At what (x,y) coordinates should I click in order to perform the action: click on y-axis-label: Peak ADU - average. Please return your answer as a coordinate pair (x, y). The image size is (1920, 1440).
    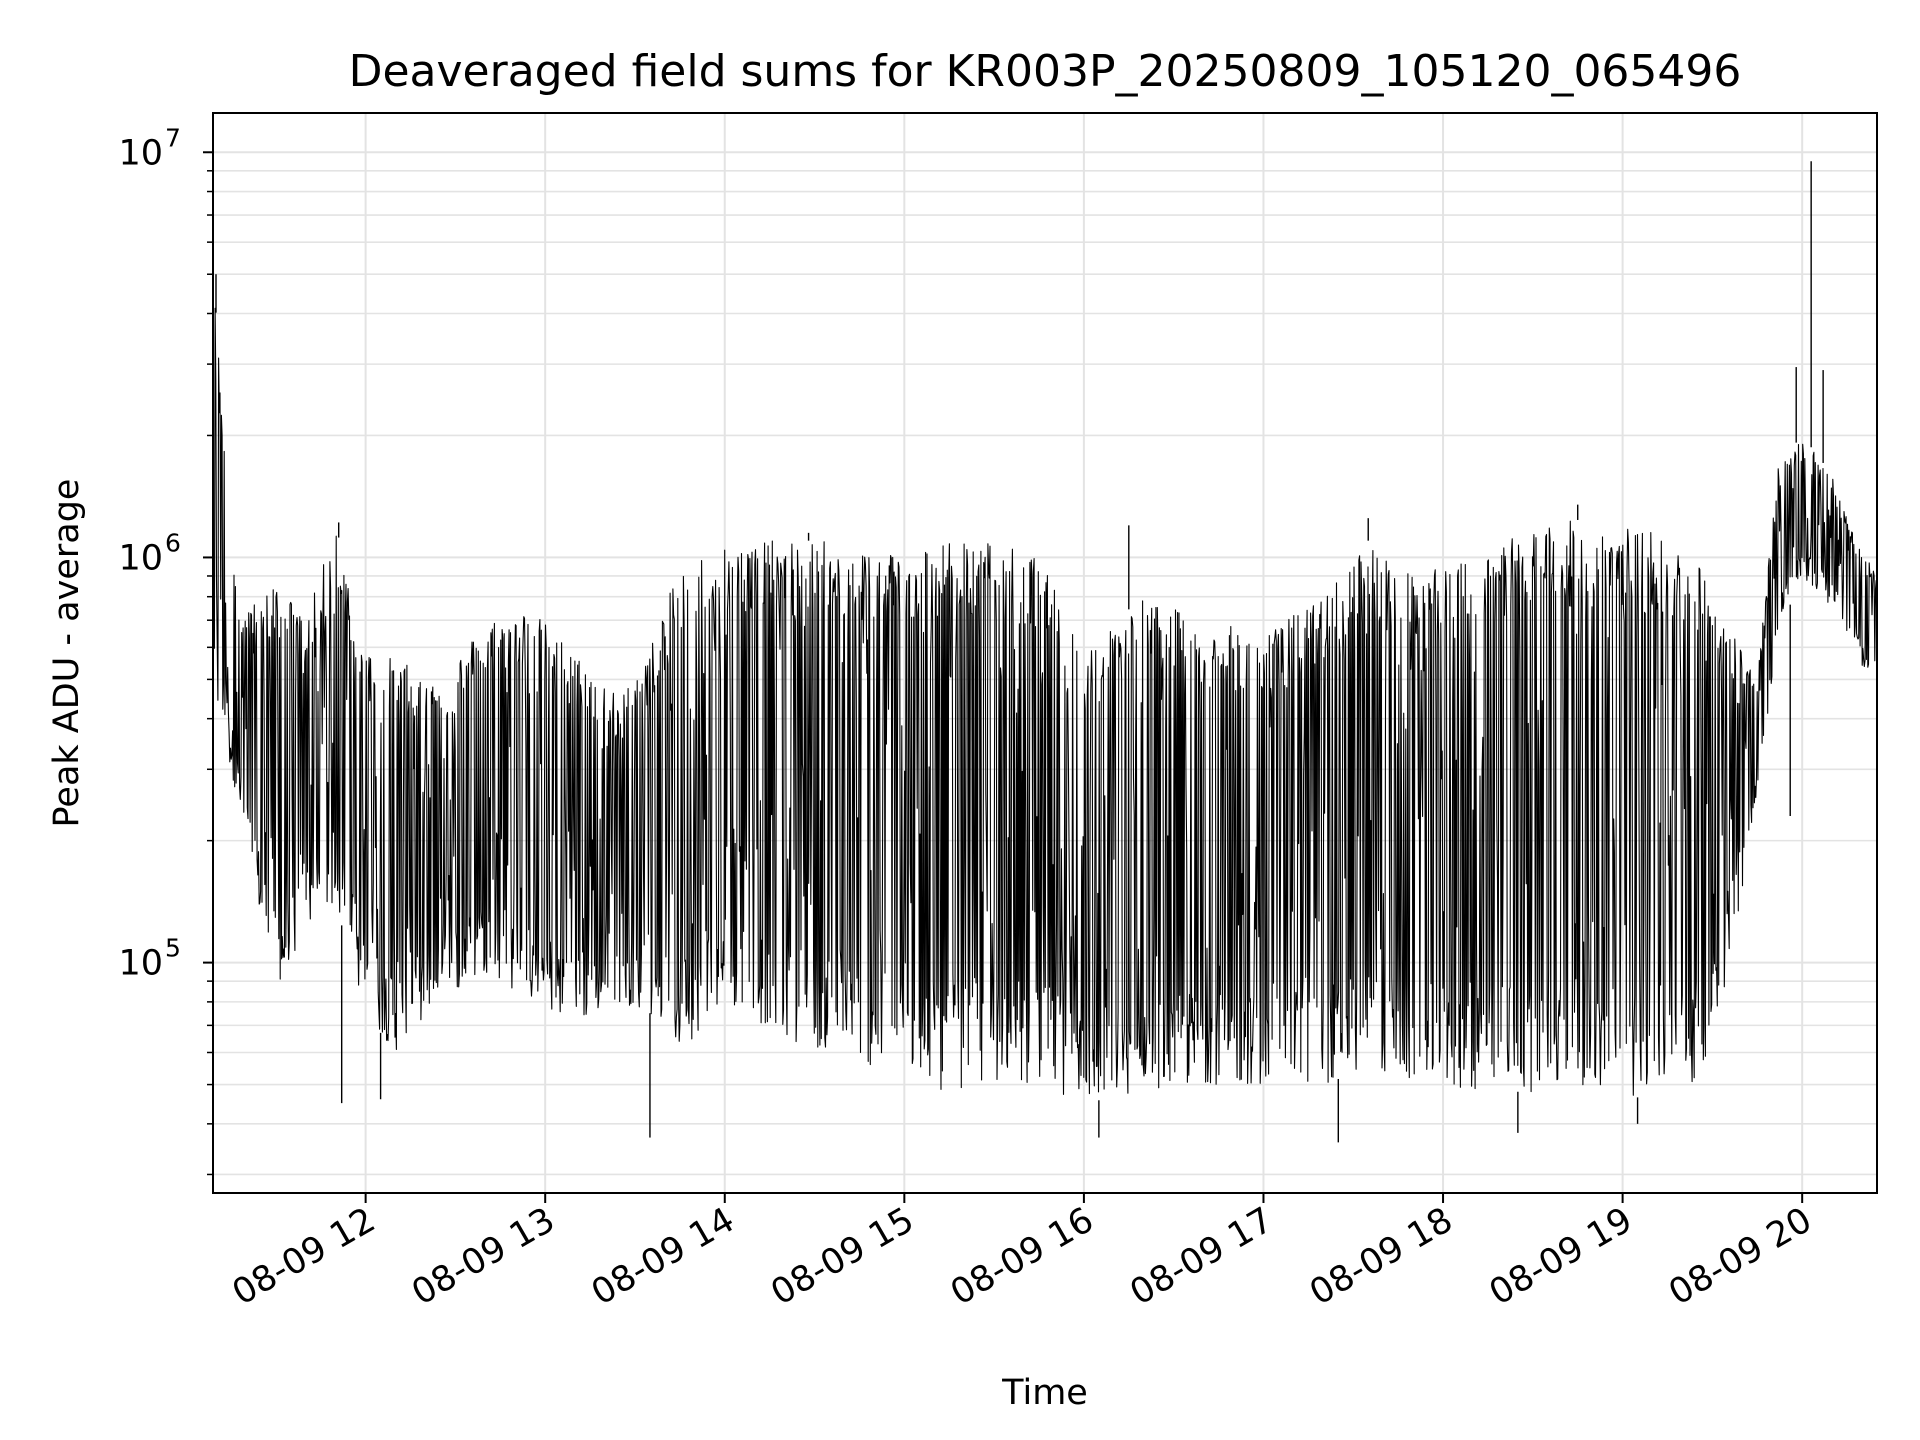
    Looking at the image, I should click on (67, 653).